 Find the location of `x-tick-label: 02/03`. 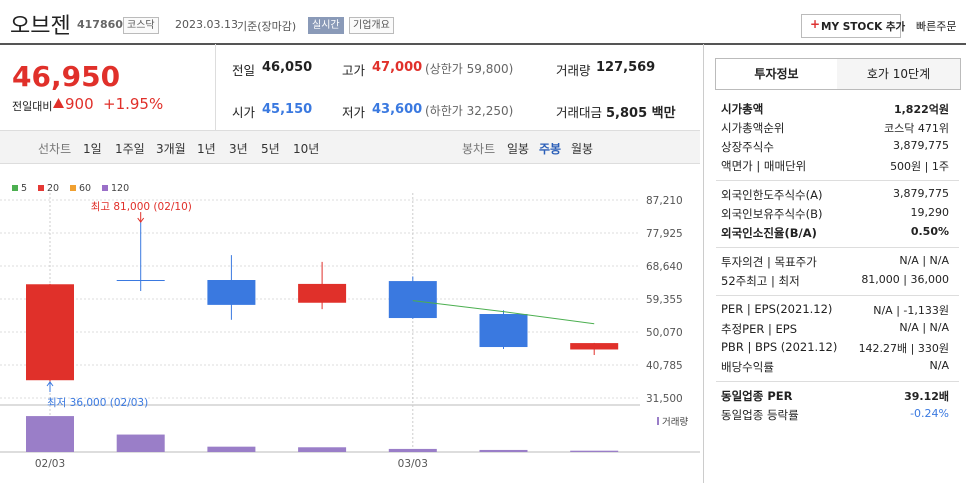

x-tick-label: 02/03 is located at coordinates (50, 464).